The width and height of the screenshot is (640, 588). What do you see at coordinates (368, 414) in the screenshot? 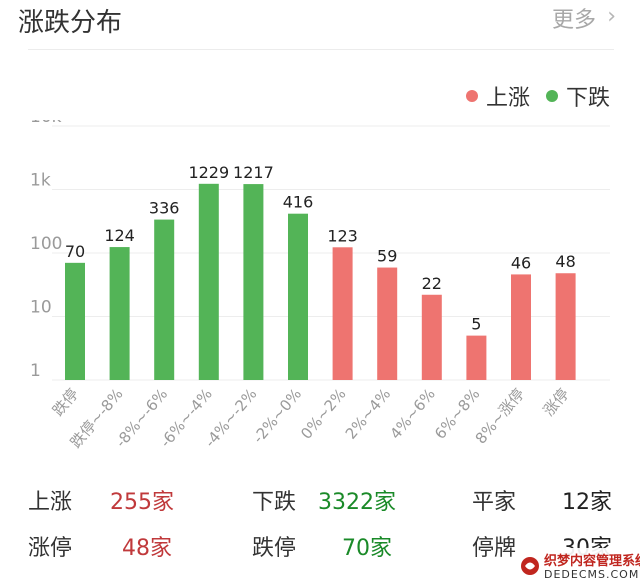
I see `x-tick-label: 2%~4%` at bounding box center [368, 414].